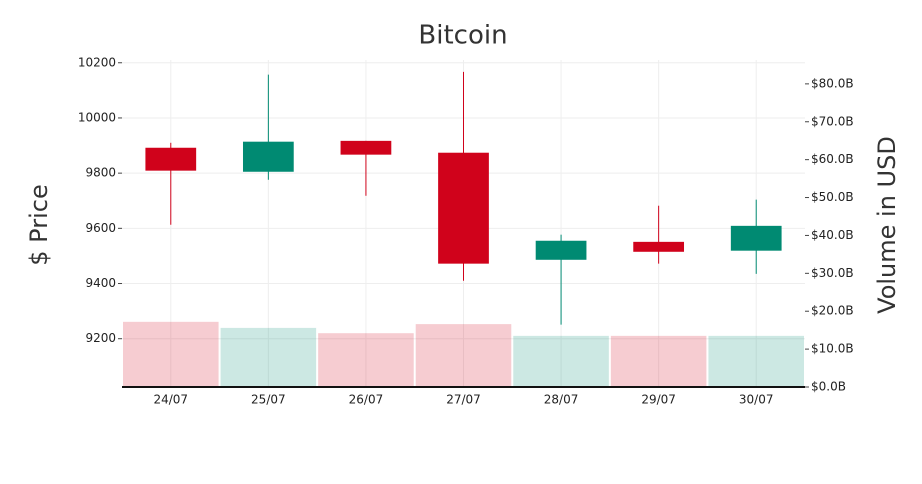 This screenshot has height=484, width=922. I want to click on y2-tick-label: $30.0B, so click(832, 273).